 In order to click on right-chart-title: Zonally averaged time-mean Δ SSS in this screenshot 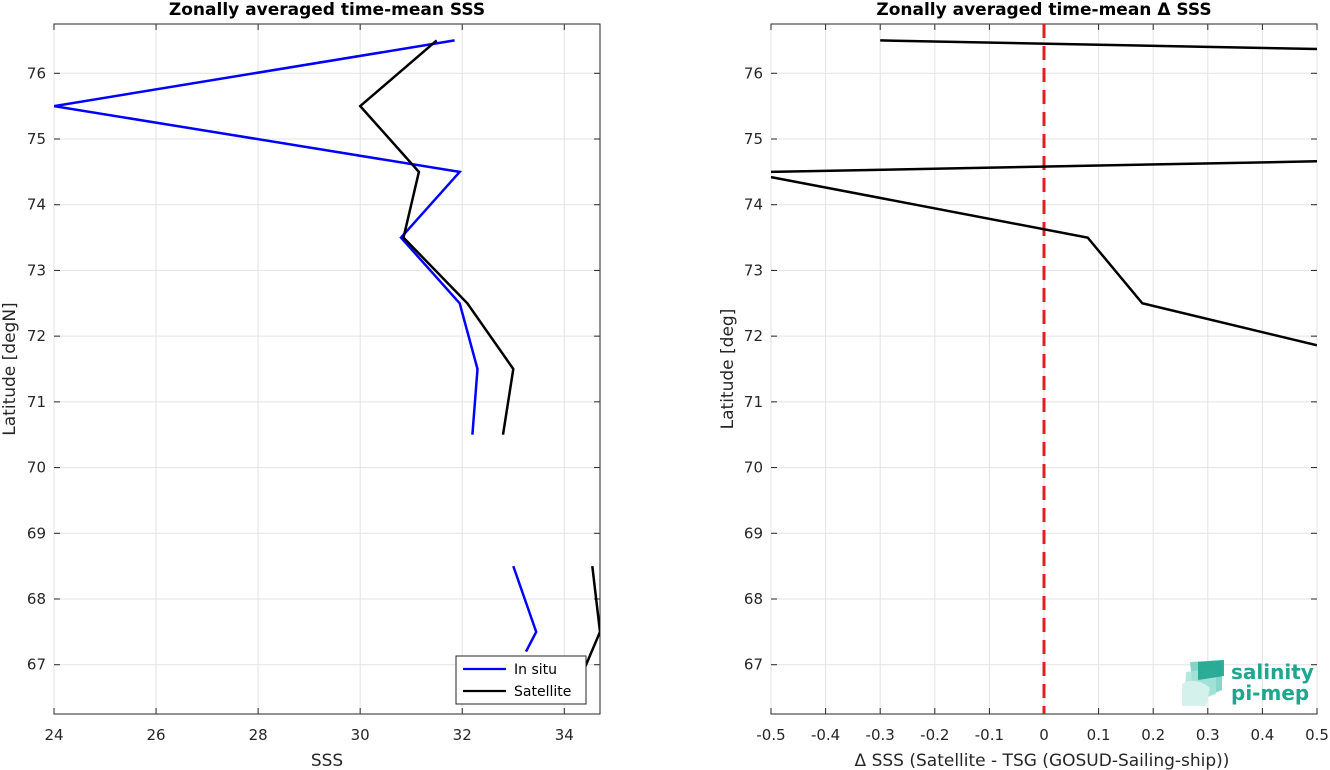, I will do `click(1043, 10)`.